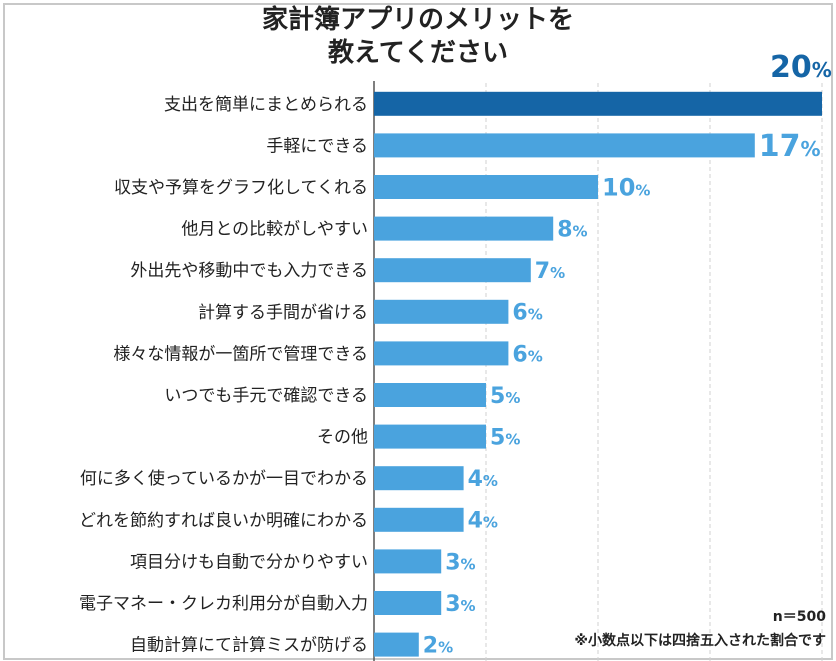  I want to click on category-label-11: 項目分けも自動で分かりやすい, so click(249, 562).